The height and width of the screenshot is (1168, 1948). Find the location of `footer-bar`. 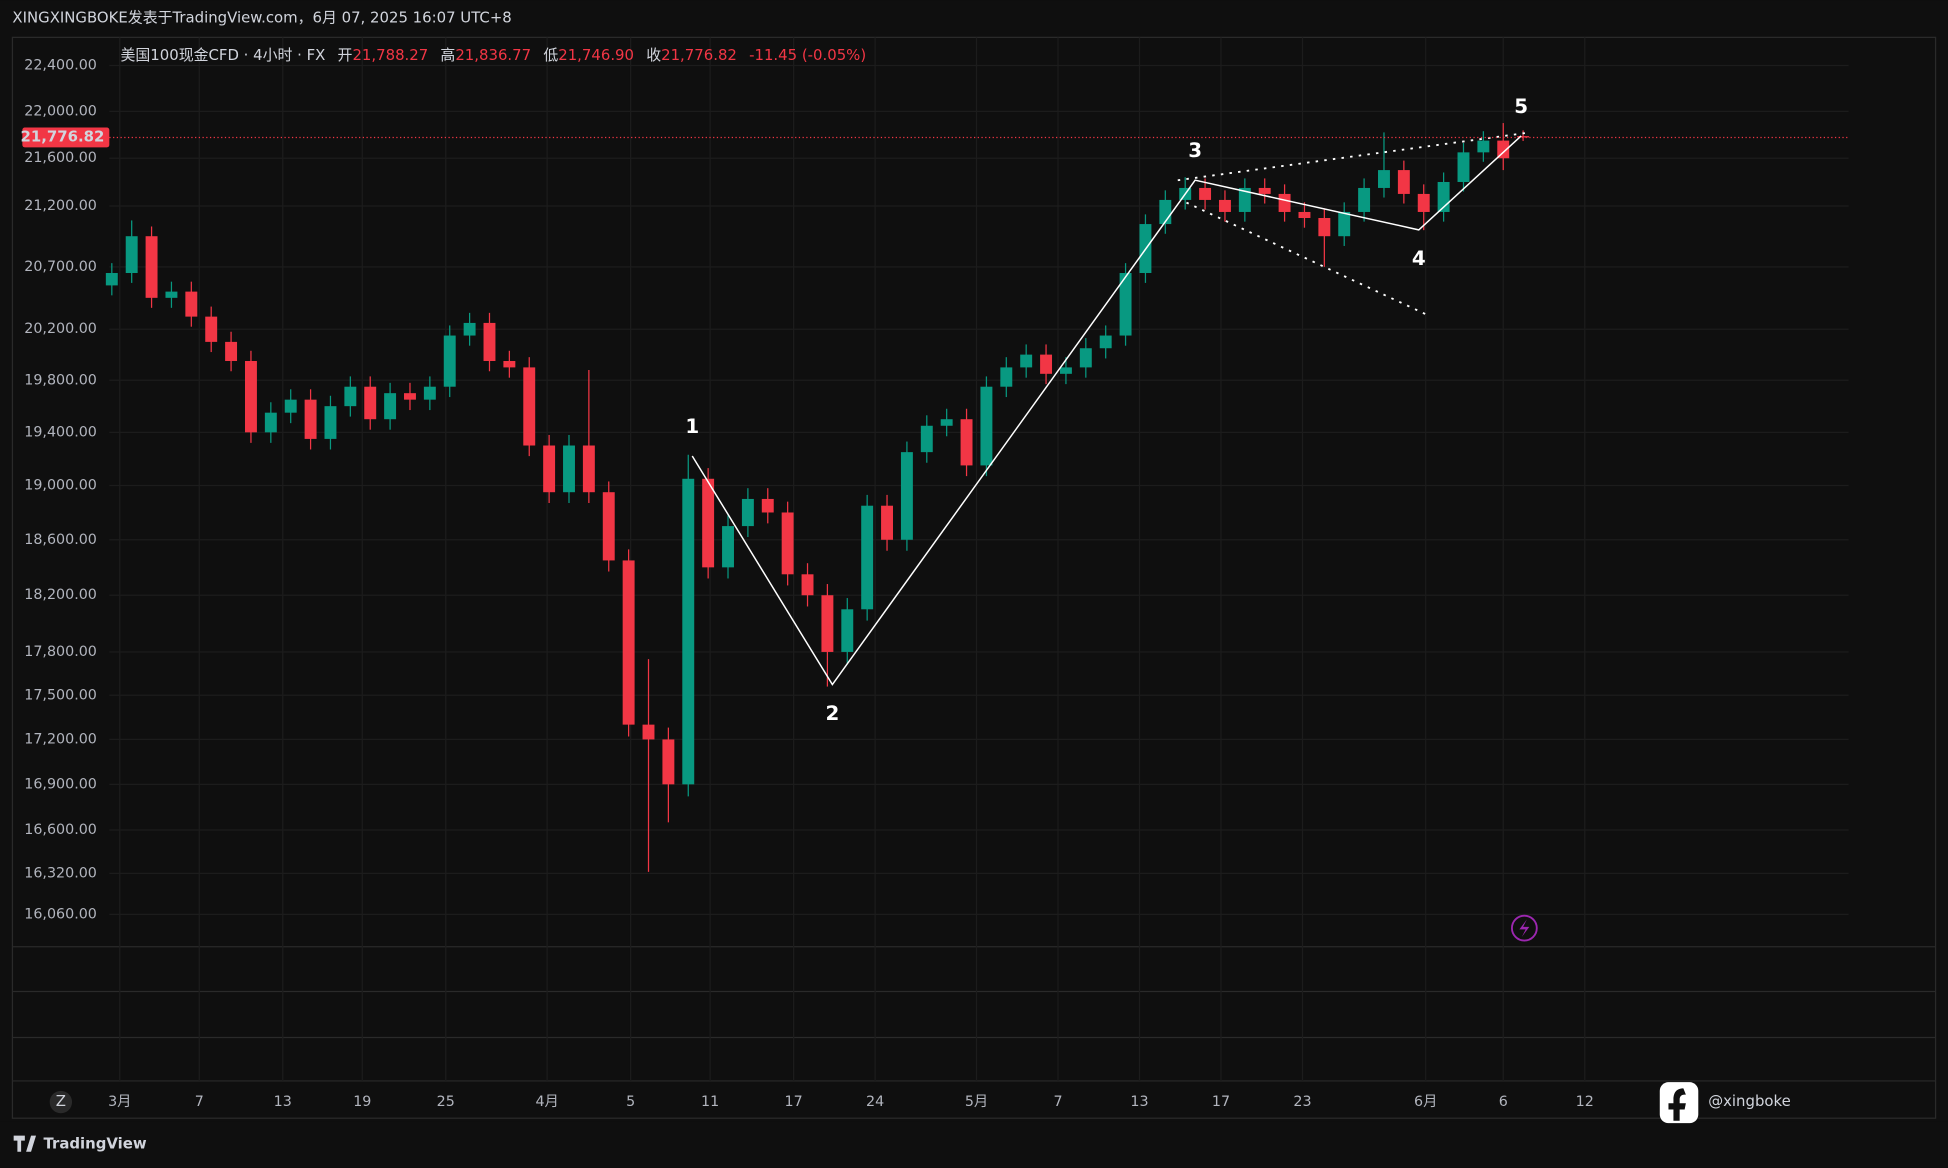

footer-bar is located at coordinates (974, 1144).